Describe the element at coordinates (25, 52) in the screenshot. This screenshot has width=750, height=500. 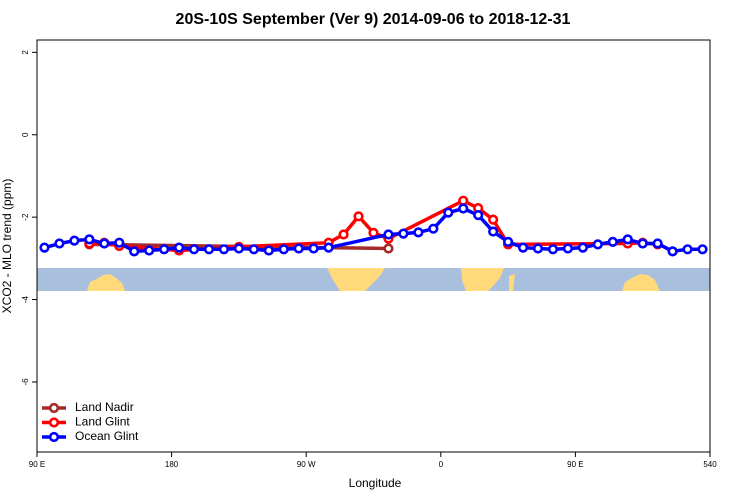
I see `y-tick-label: 2` at that location.